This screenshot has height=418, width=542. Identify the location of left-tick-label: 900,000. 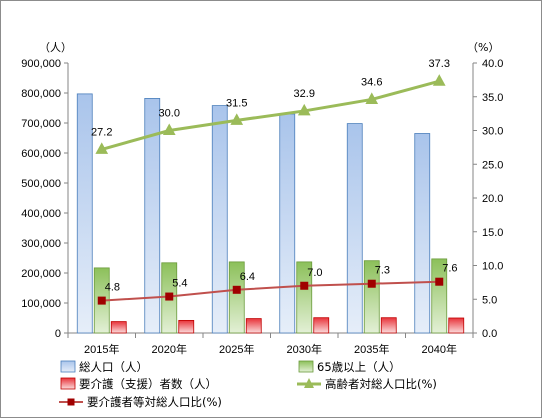
(41, 64).